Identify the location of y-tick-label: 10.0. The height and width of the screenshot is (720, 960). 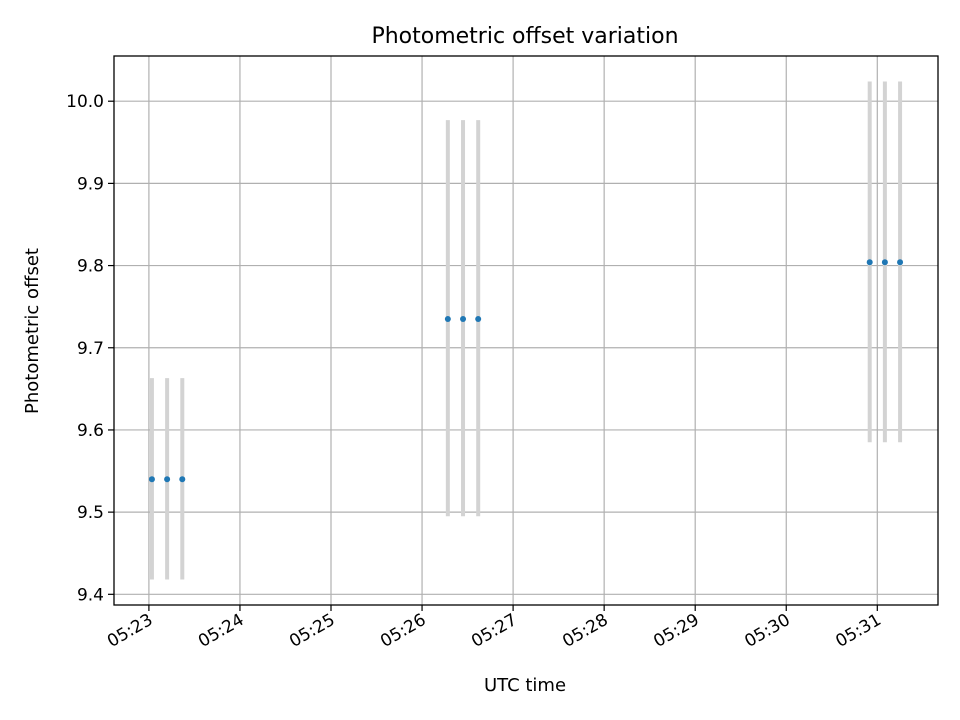
(85, 102).